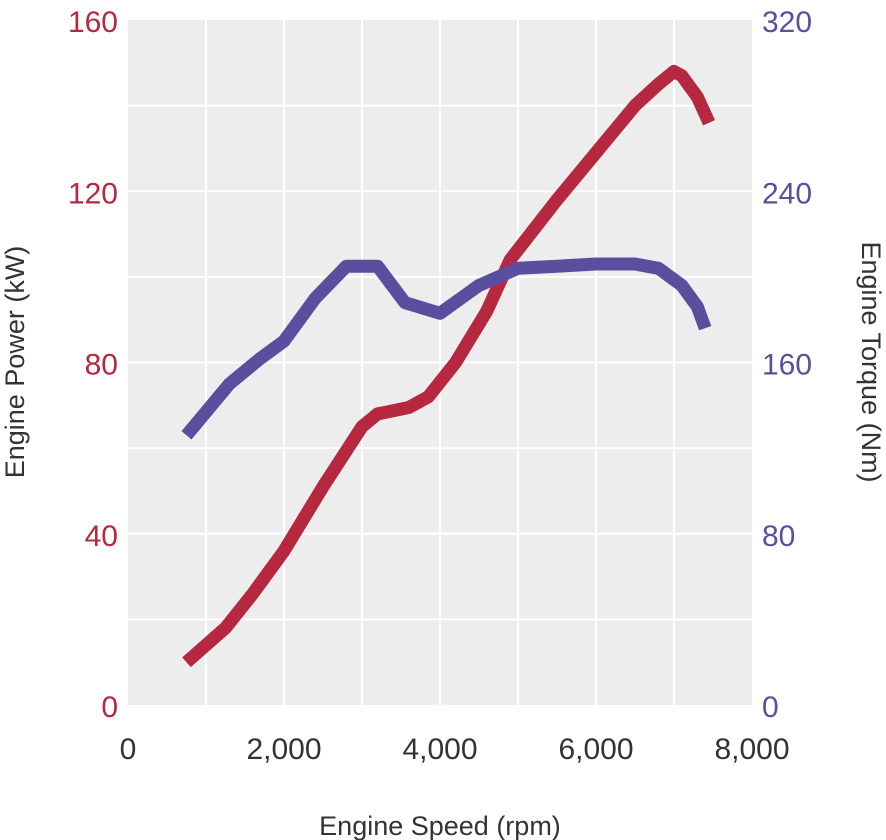  What do you see at coordinates (109, 707) in the screenshot?
I see `y-left-tick-label: 0` at bounding box center [109, 707].